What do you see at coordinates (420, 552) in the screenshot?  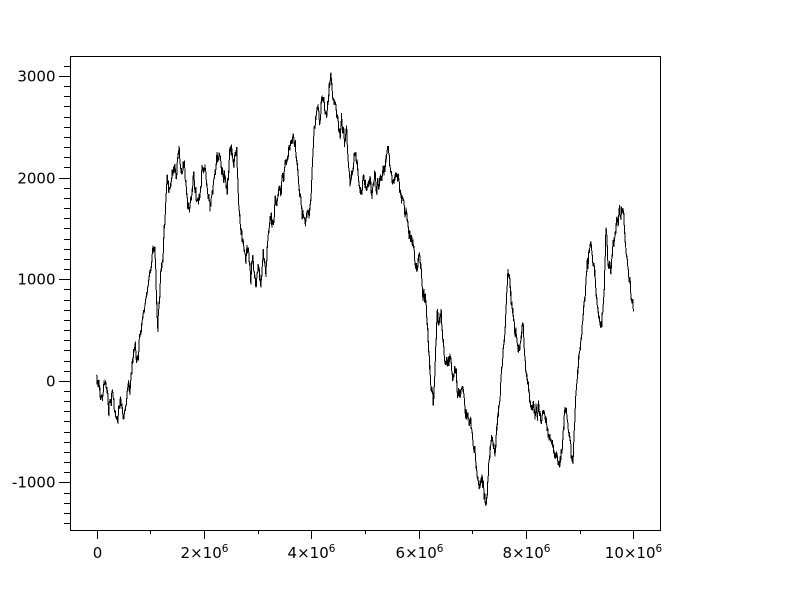 I see `x-tick-label: 6×10⁶` at bounding box center [420, 552].